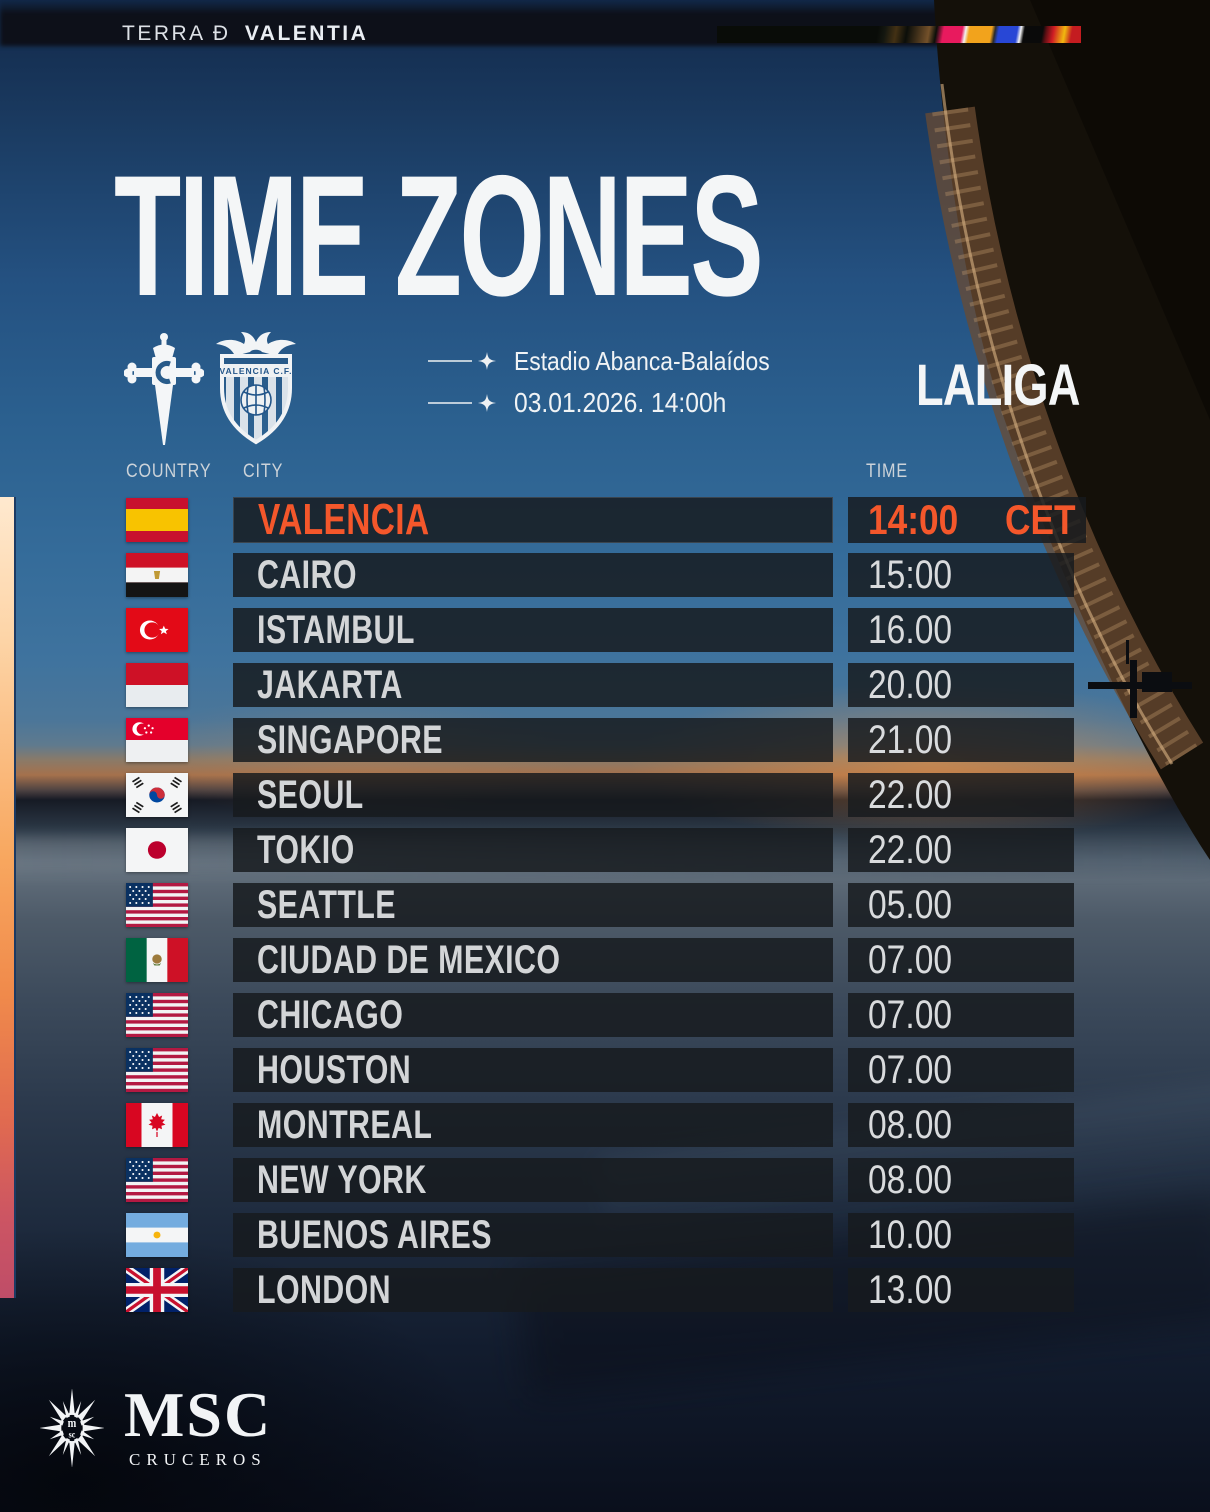  I want to click on time-cell: 05.00, so click(961, 905).